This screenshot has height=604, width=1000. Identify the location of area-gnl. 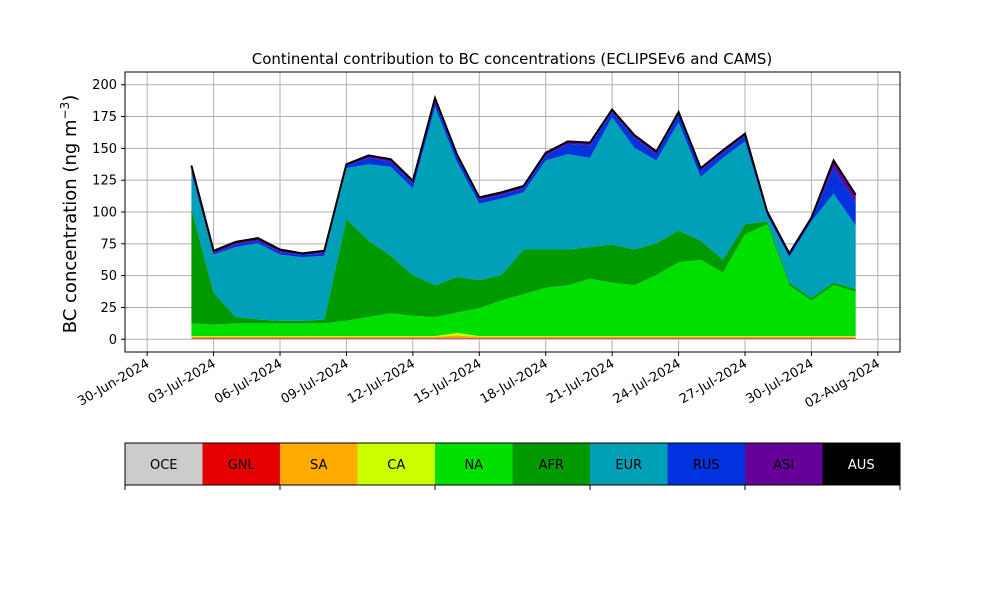
(523, 338).